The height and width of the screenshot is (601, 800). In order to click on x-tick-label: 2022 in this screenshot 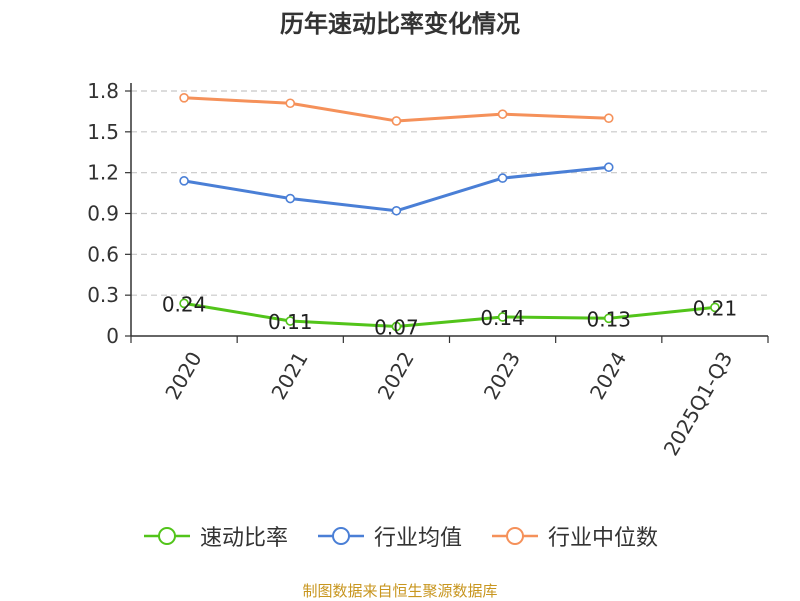, I will do `click(396, 376)`.